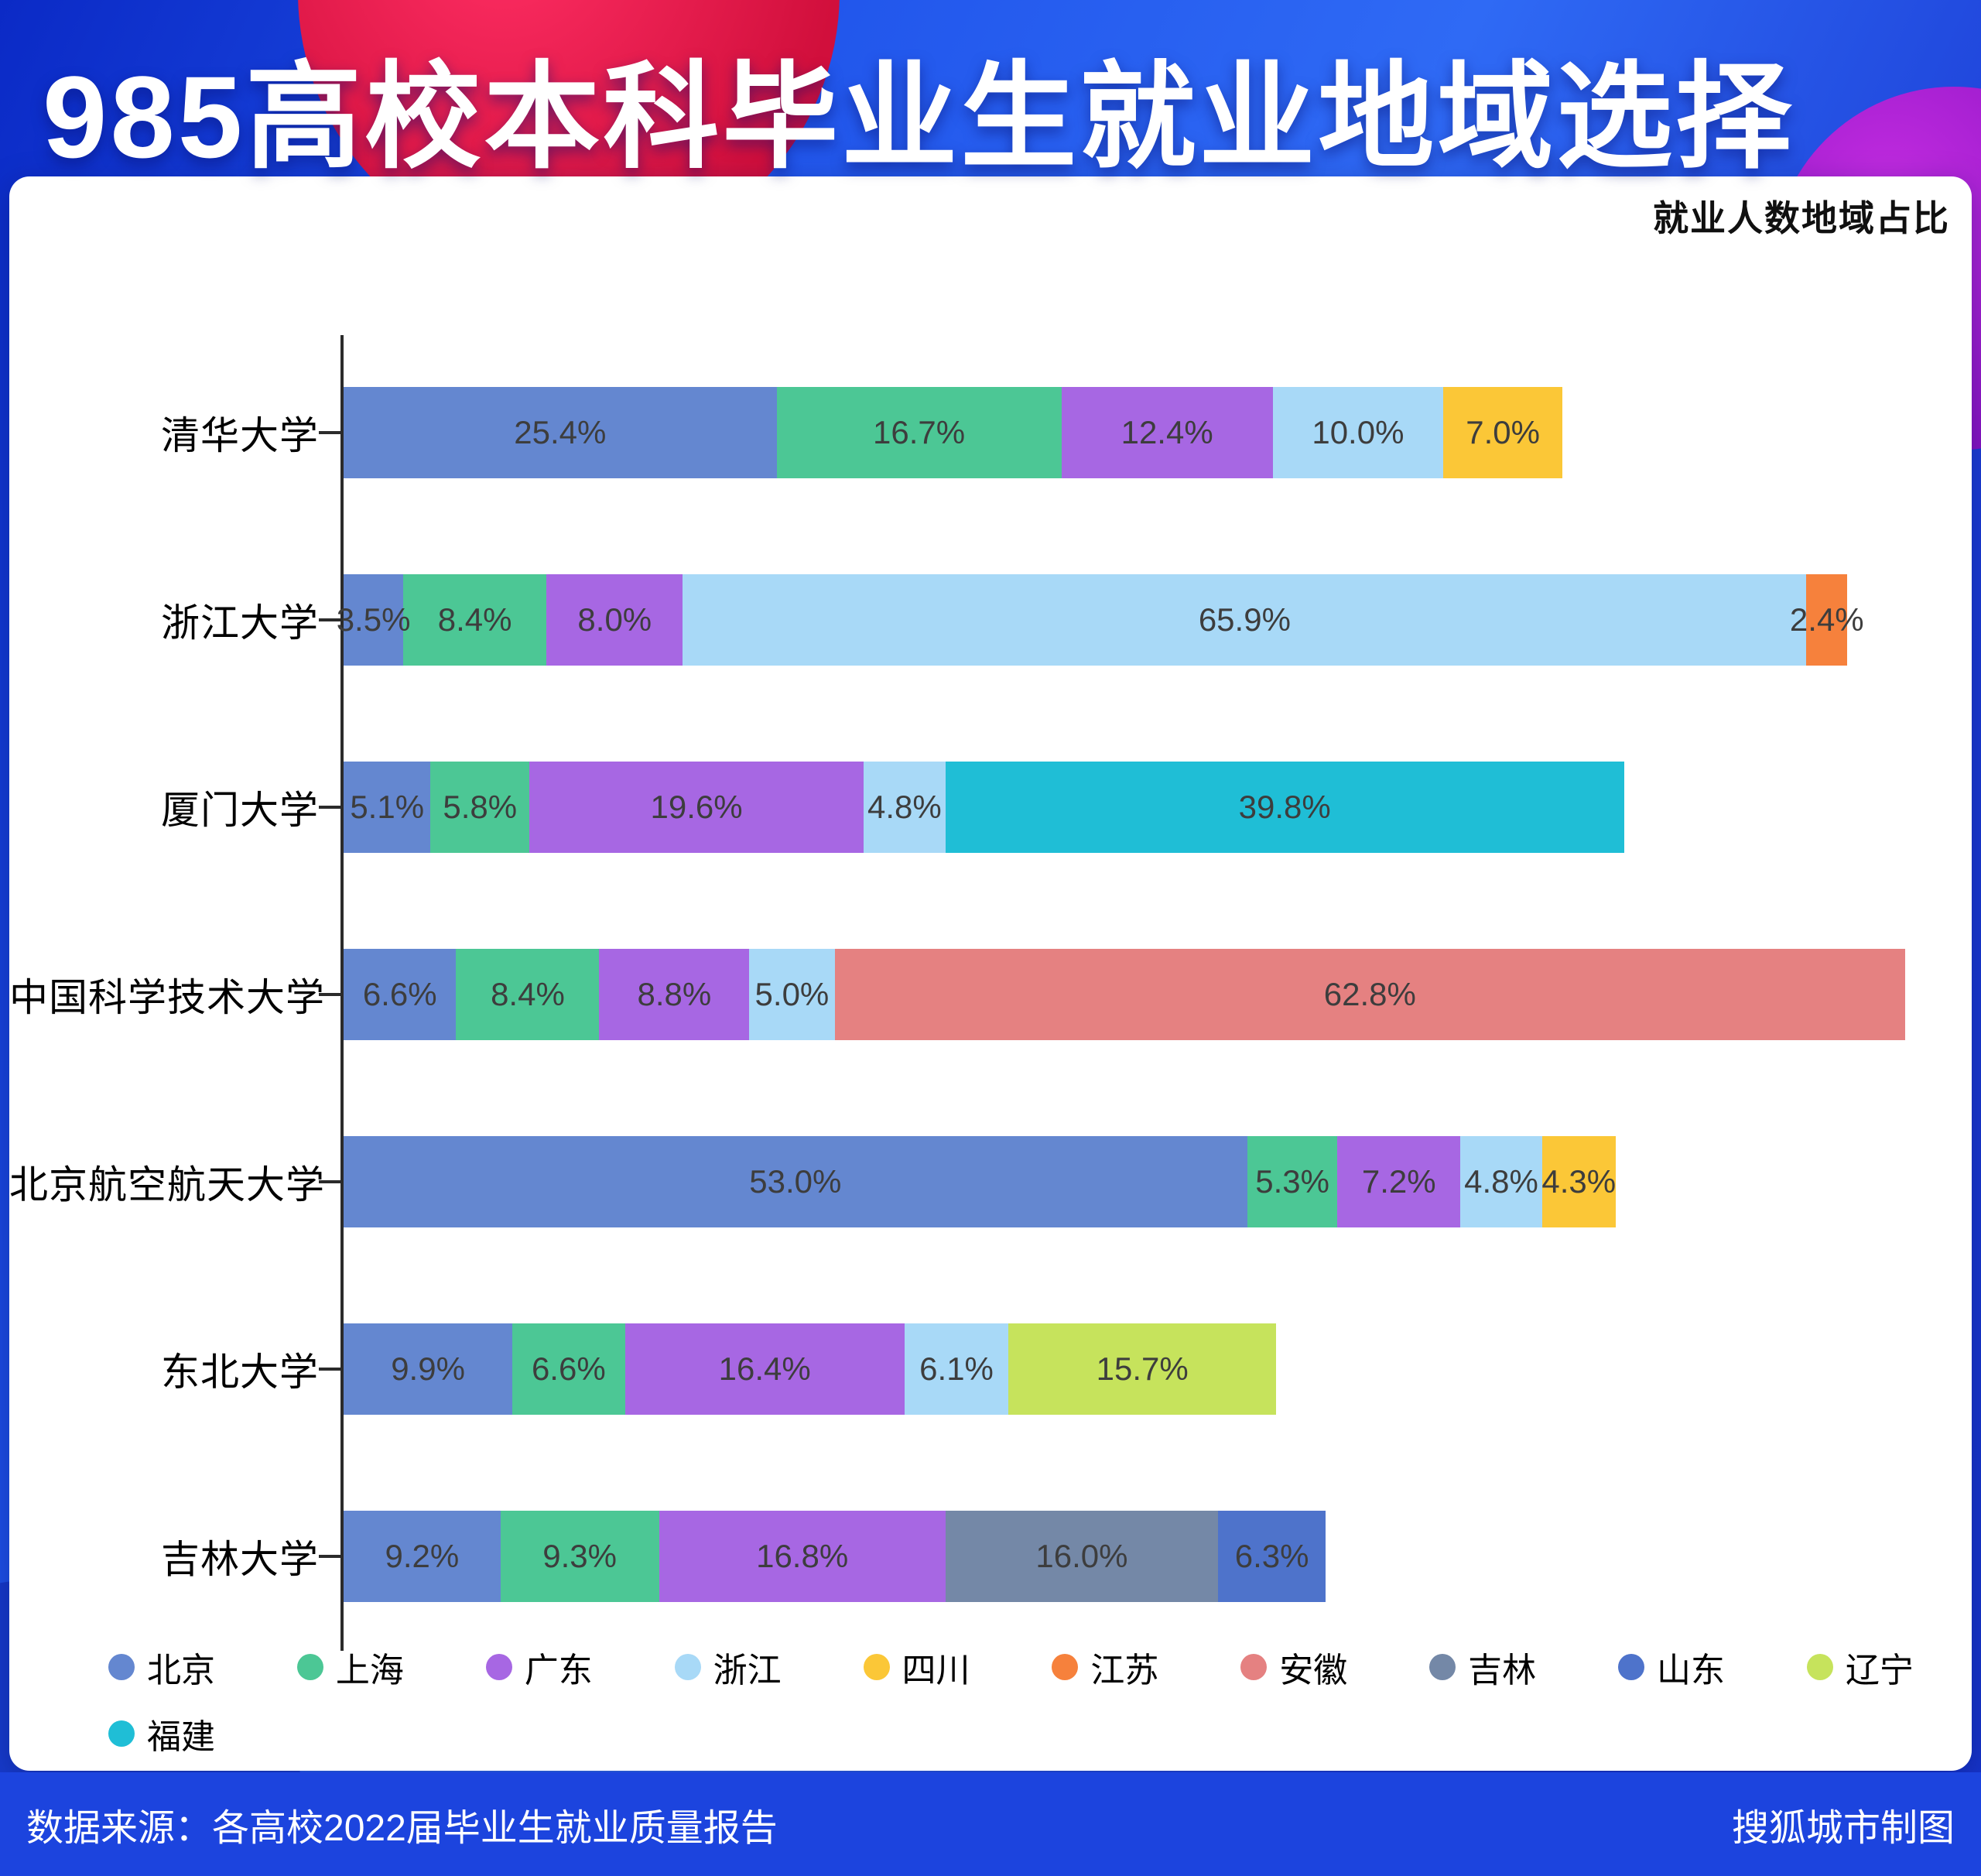 This screenshot has width=1981, height=1876. What do you see at coordinates (422, 1556) in the screenshot?
I see `bar-segment-北京: 9.2%` at bounding box center [422, 1556].